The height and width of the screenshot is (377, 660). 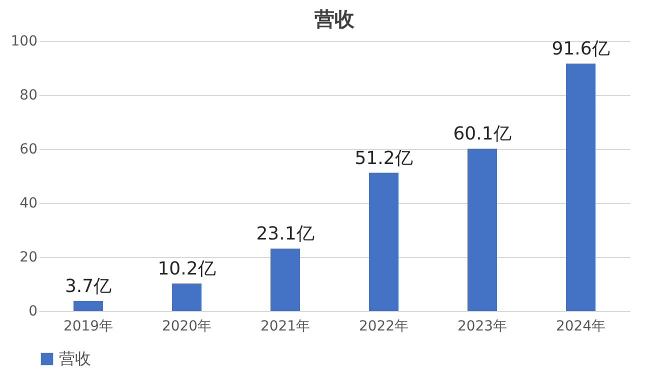 I want to click on y-tick-label: 20, so click(x=29, y=258).